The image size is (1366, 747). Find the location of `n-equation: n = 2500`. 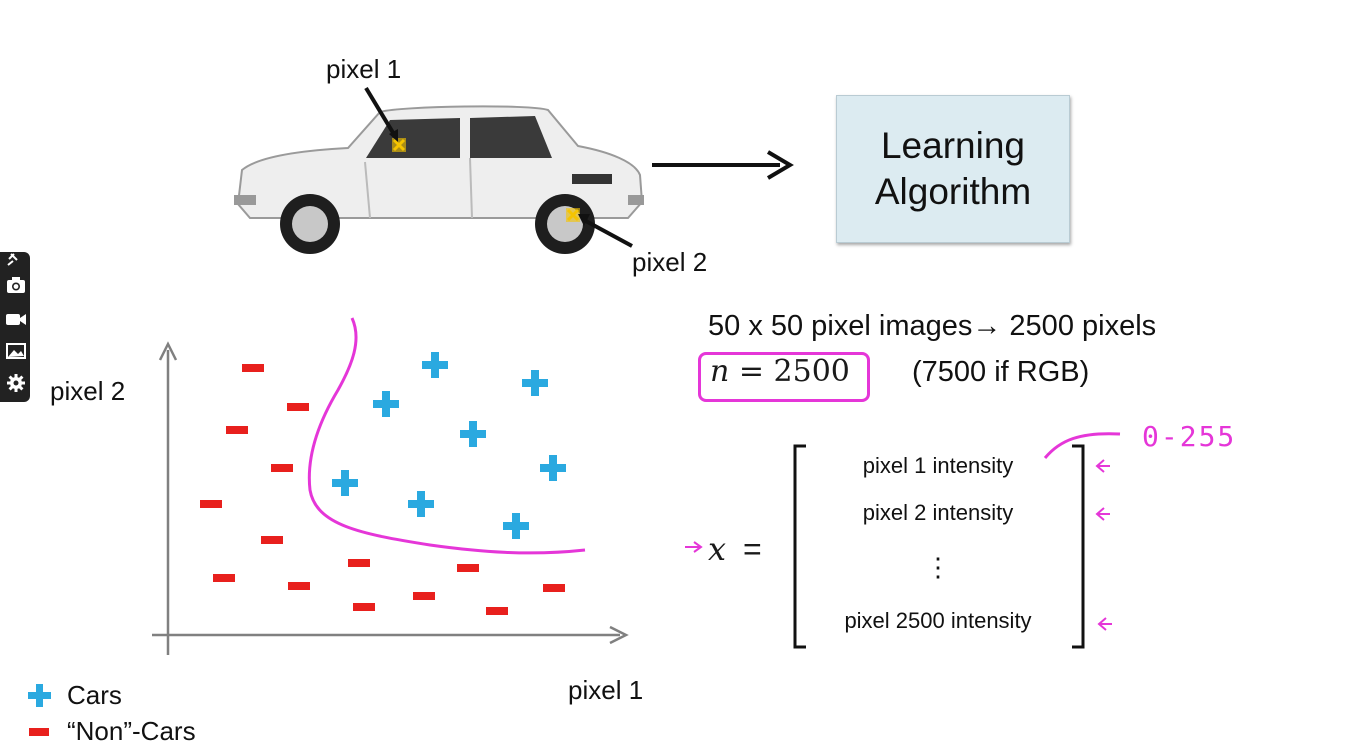

n-equation: n = 2500 is located at coordinates (780, 371).